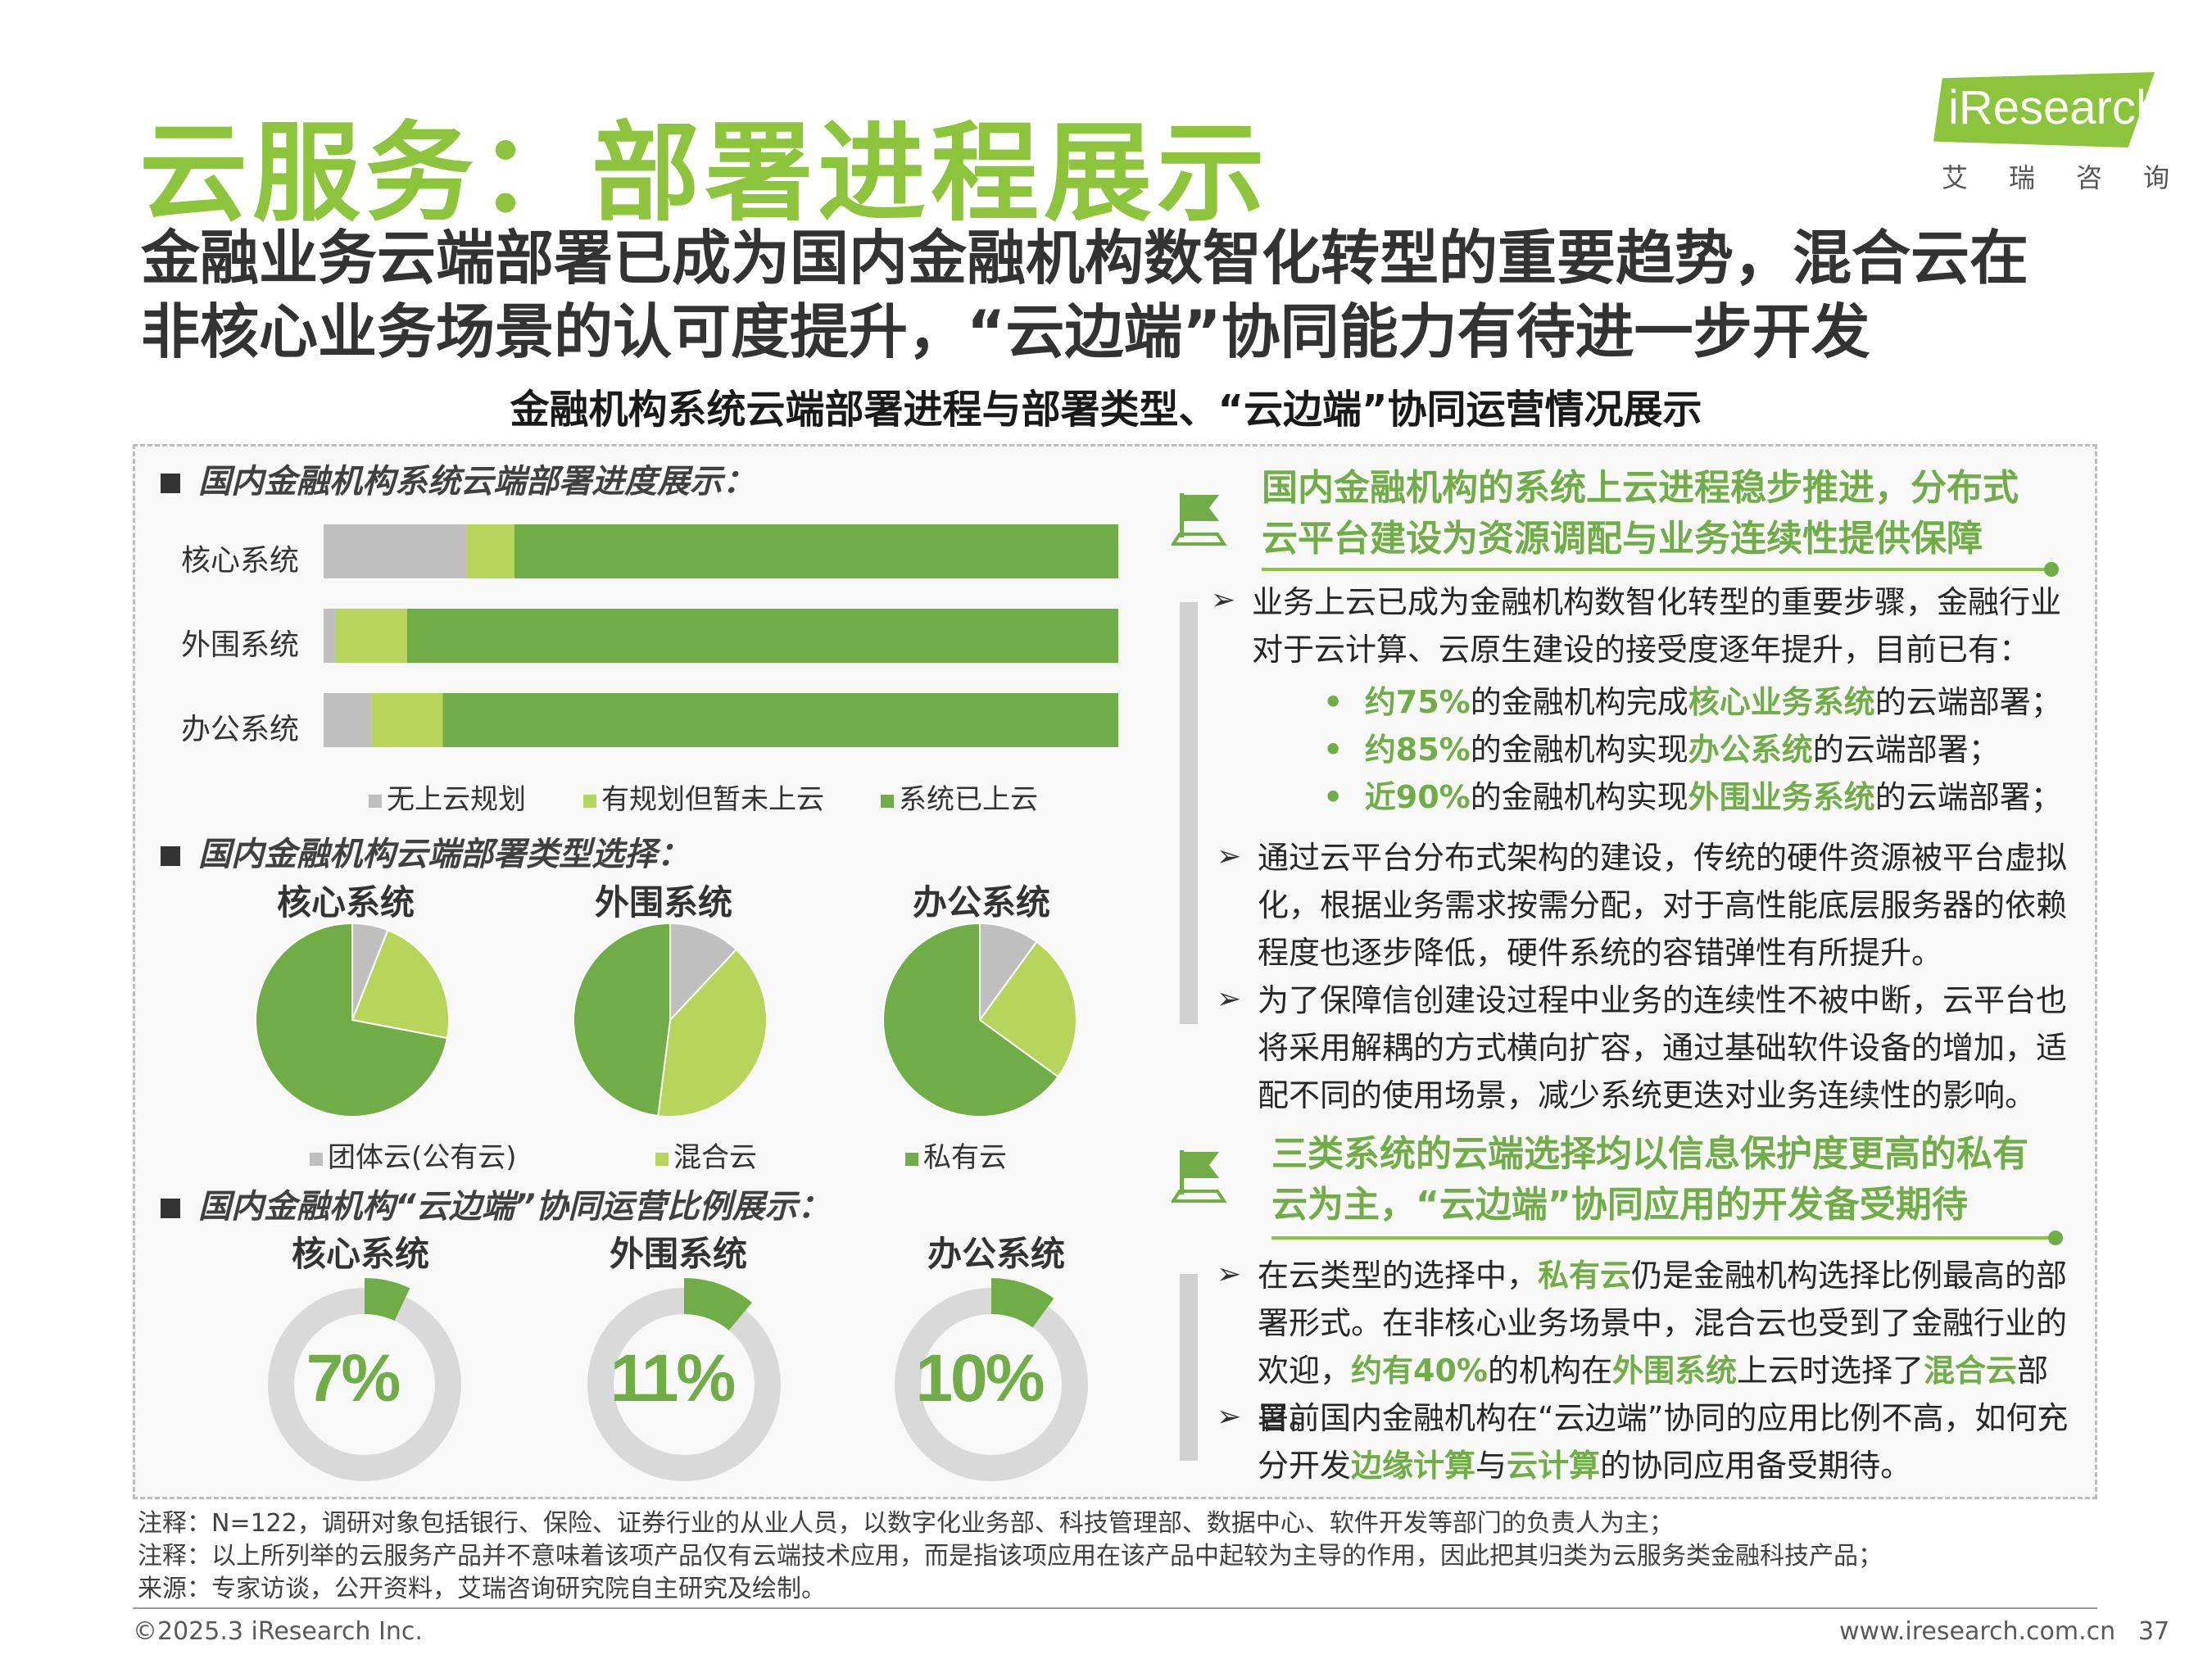  What do you see at coordinates (704, 174) in the screenshot?
I see `page-title: 云服务：部署进程展示` at bounding box center [704, 174].